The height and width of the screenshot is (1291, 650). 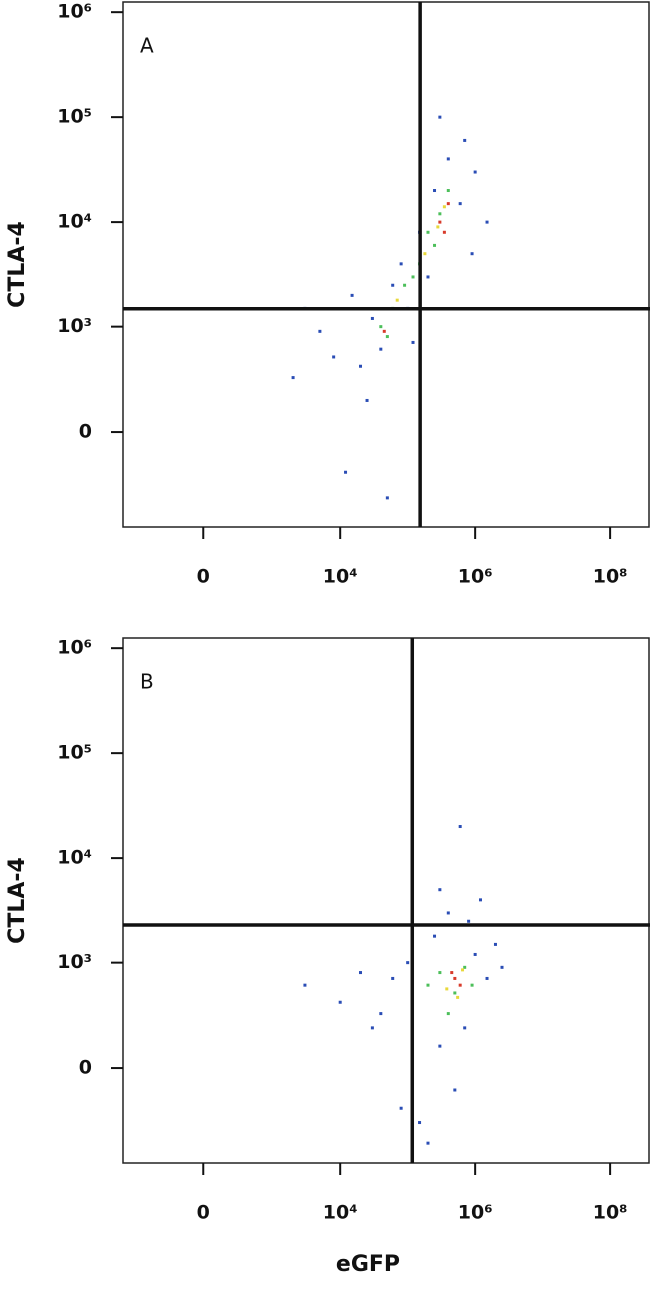 I want to click on x-axis-label: eGFP, so click(x=368, y=1264).